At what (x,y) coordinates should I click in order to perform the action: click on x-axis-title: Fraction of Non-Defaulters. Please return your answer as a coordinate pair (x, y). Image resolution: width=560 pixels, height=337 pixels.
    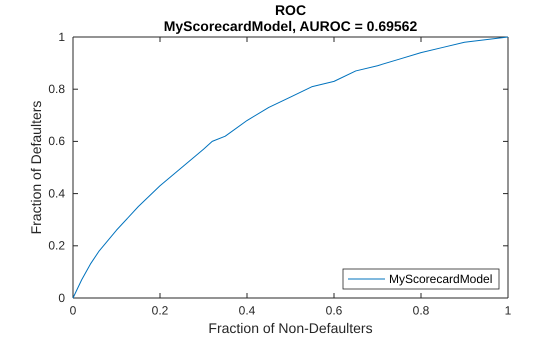
    Looking at the image, I should click on (290, 328).